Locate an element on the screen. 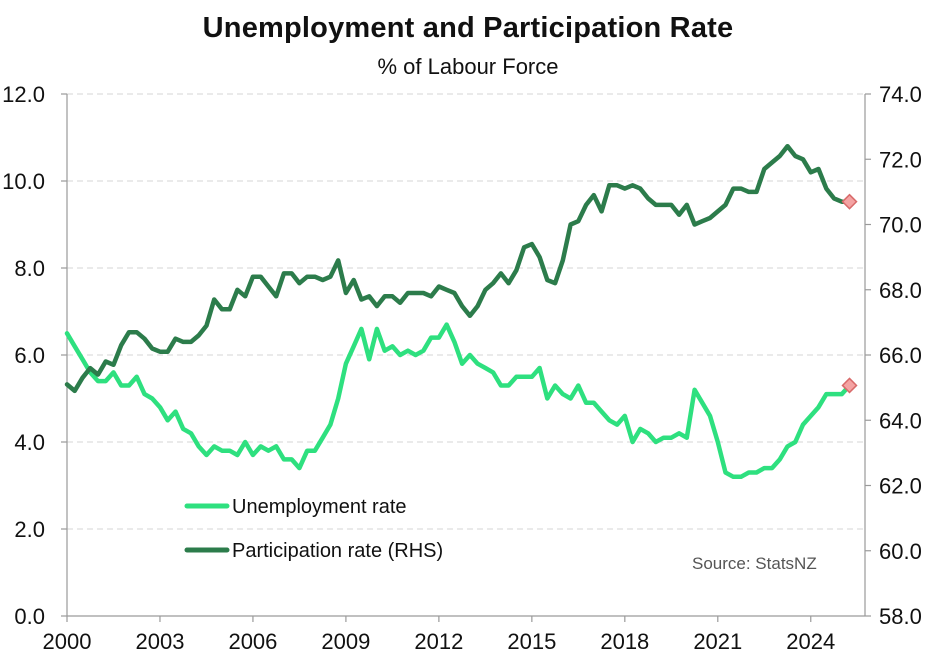 This screenshot has width=936, height=667. right-tick-label: 72.0 is located at coordinates (900, 159).